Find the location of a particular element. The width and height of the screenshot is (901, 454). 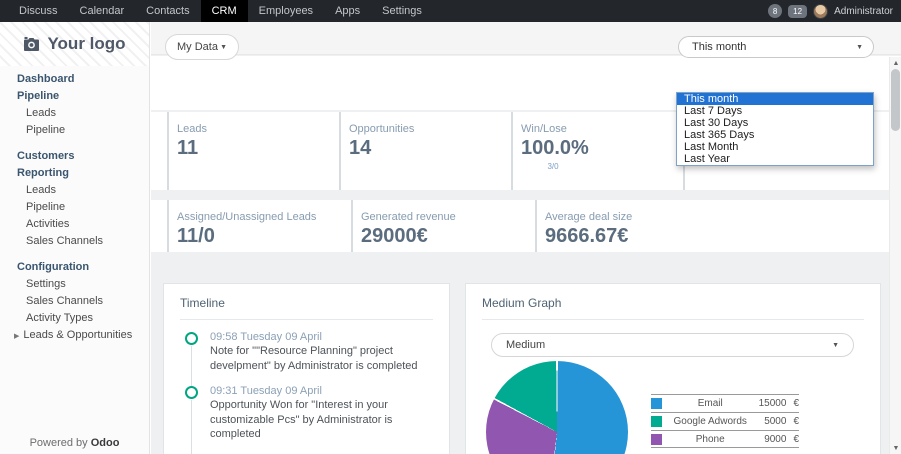

timeline-entry-time: 09:58 Tuesday 09 April is located at coordinates (266, 337).